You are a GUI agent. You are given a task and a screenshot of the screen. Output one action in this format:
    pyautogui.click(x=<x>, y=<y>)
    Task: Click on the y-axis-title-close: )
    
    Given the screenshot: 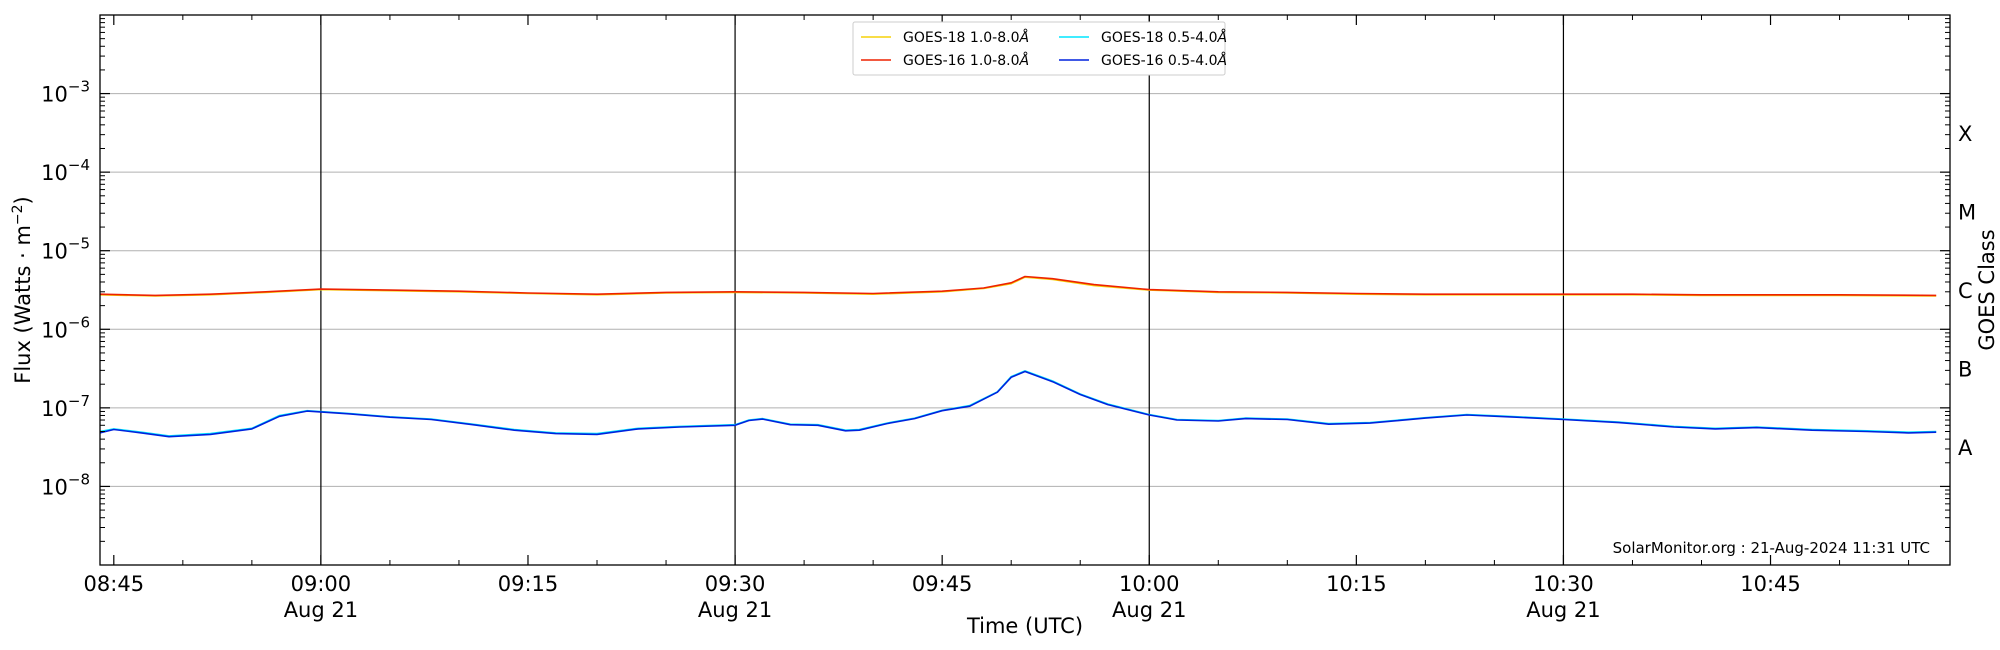 What is the action you would take?
    pyautogui.click(x=23, y=200)
    